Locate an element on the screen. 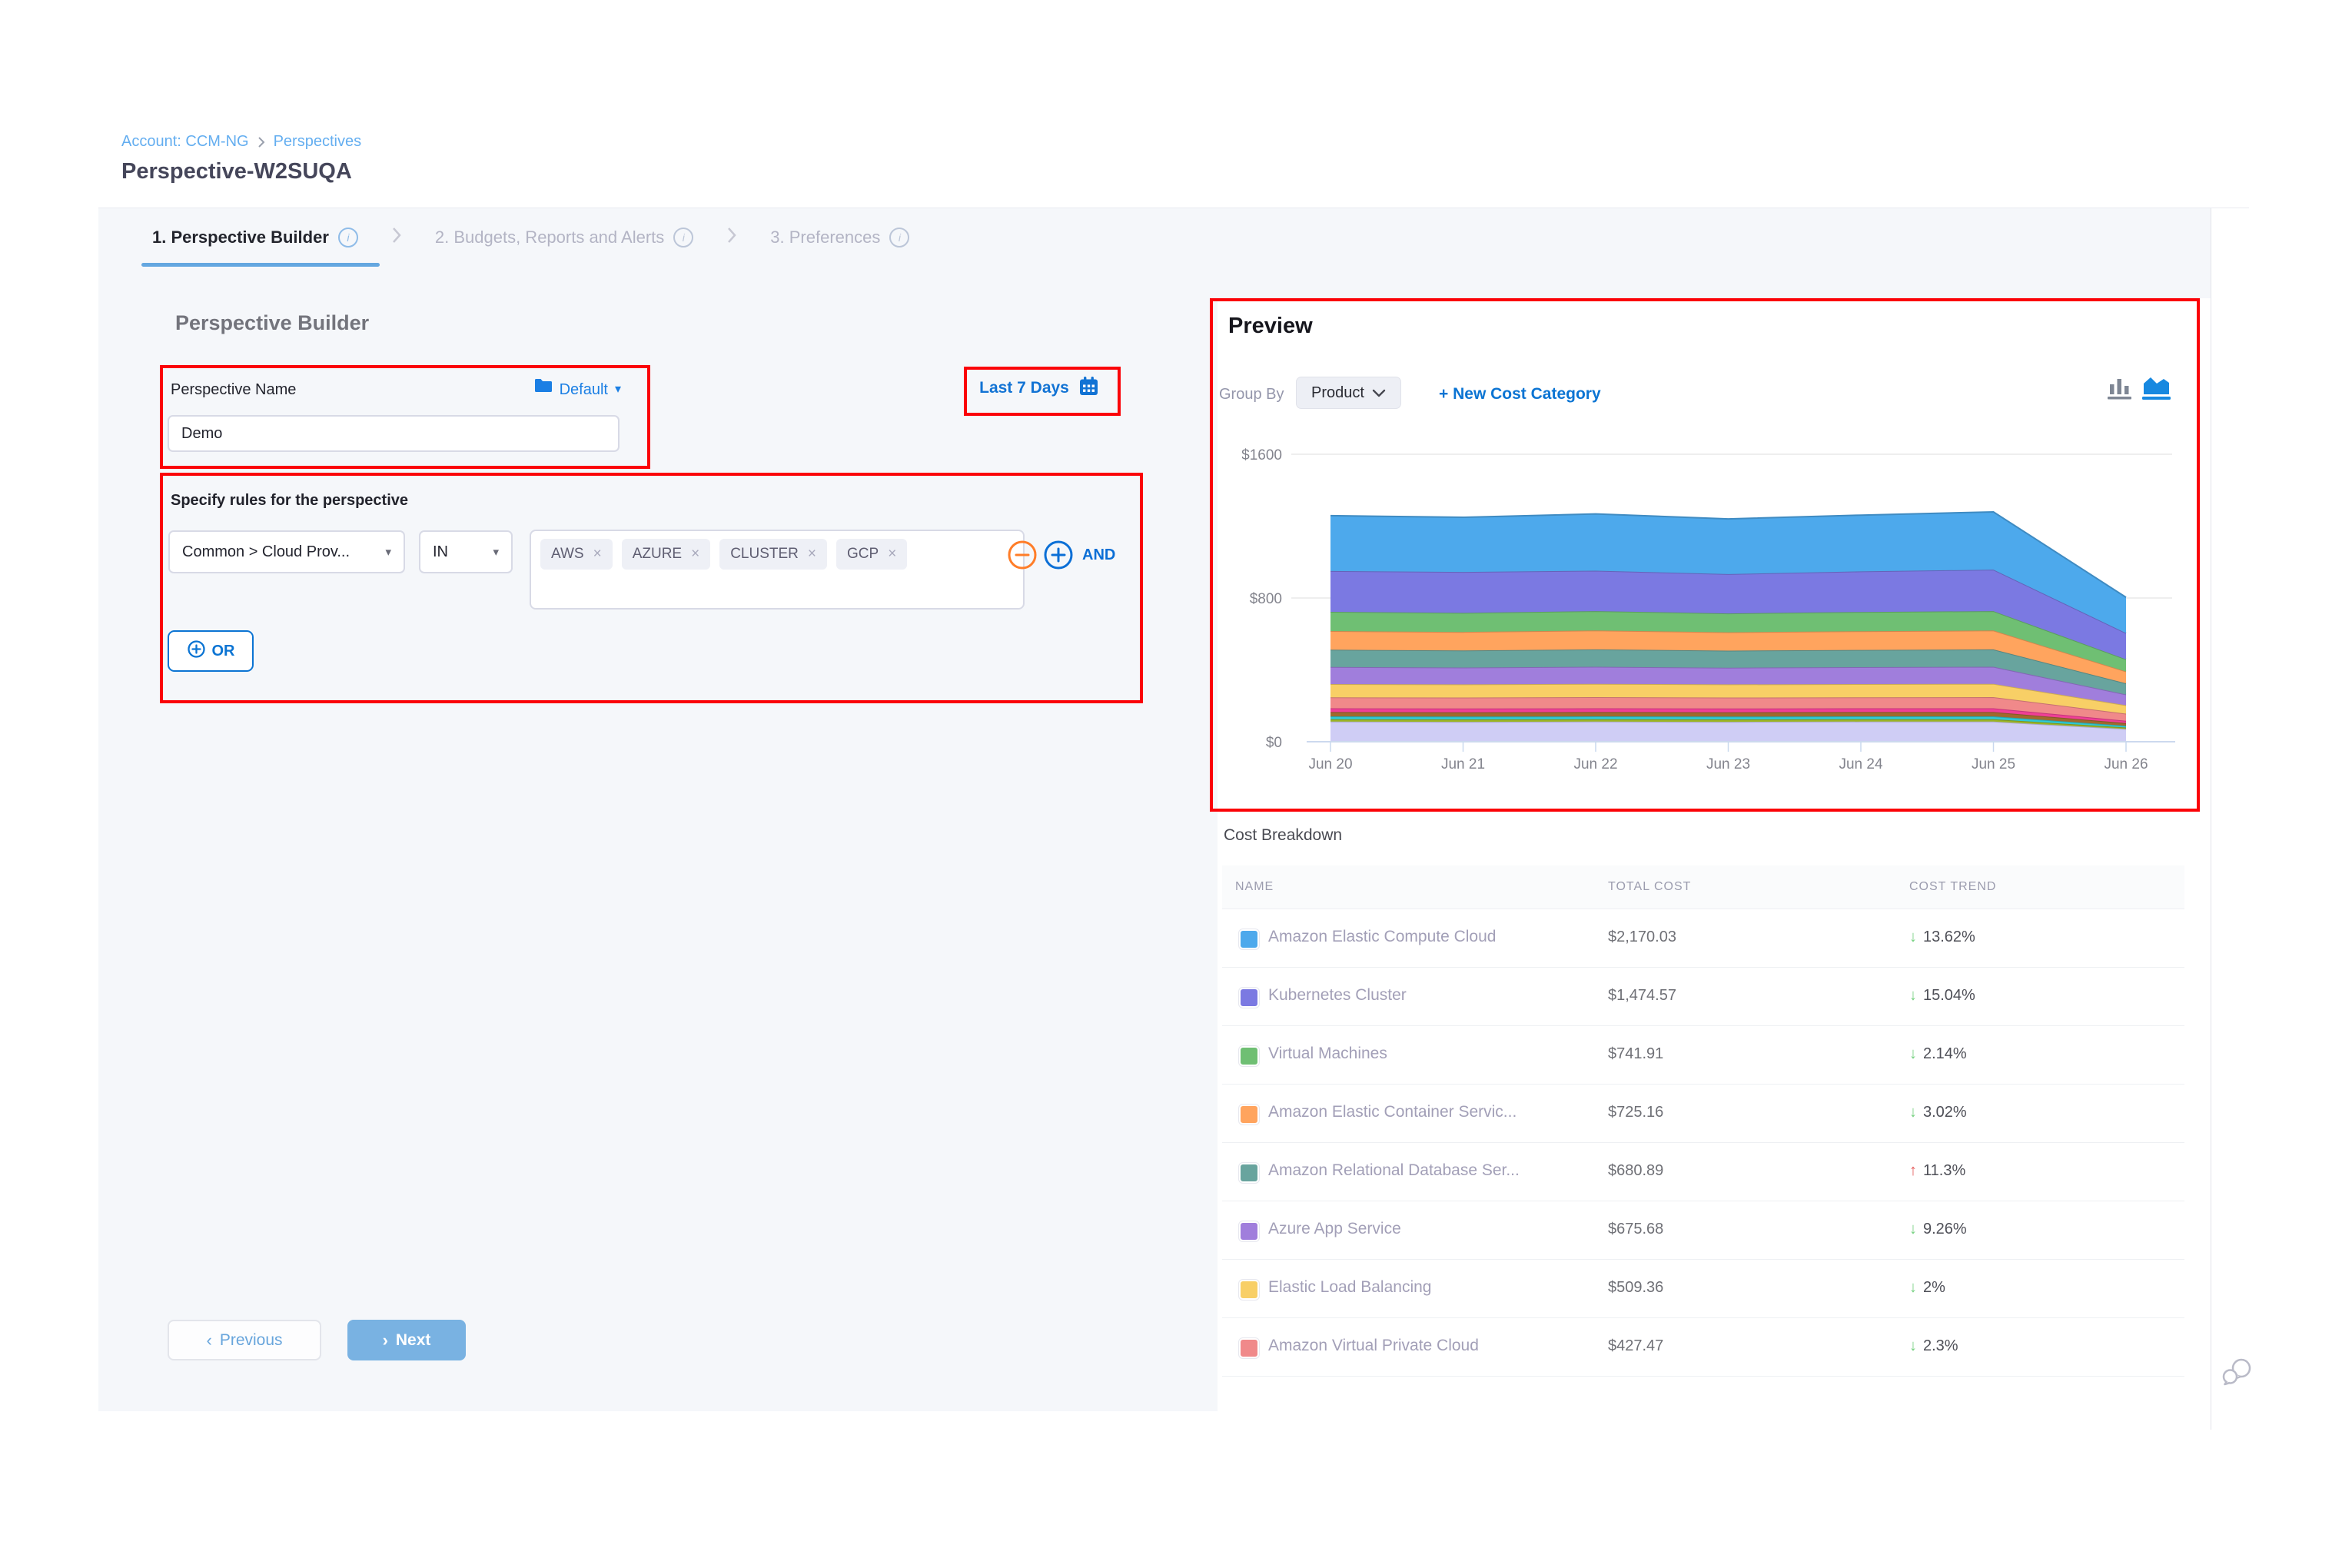 This screenshot has width=2352, height=1568. cost-trend-value: ↓ 15.04% is located at coordinates (1942, 996).